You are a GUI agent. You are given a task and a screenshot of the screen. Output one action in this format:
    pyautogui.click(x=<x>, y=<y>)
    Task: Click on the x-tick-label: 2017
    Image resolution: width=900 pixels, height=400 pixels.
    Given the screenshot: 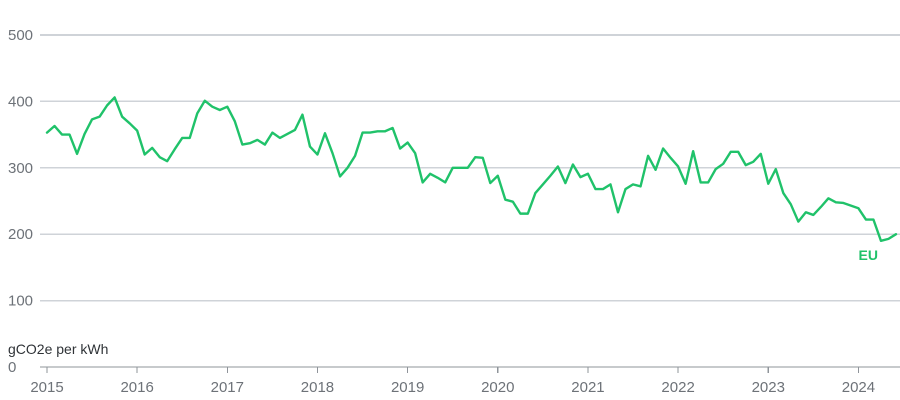 What is the action you would take?
    pyautogui.click(x=227, y=387)
    